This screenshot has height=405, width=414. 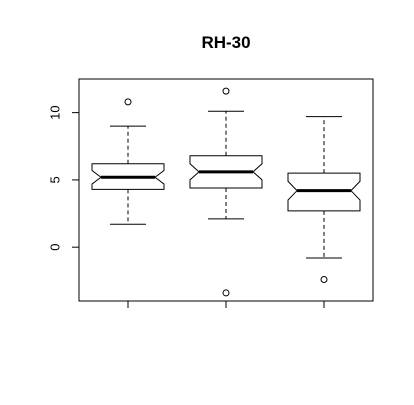 I want to click on y-tick-label: 5, so click(x=54, y=179).